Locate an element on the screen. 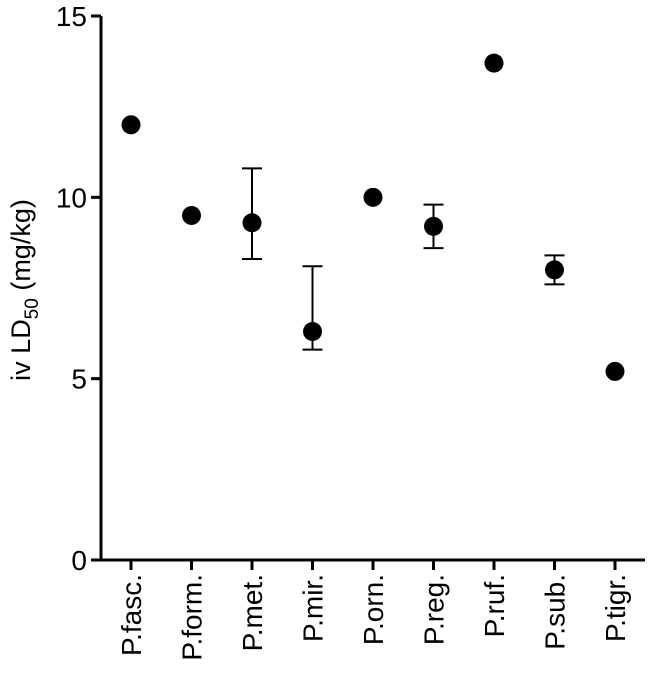  y-axis-title: iv LD50 (mg/kg) is located at coordinates (24, 290).